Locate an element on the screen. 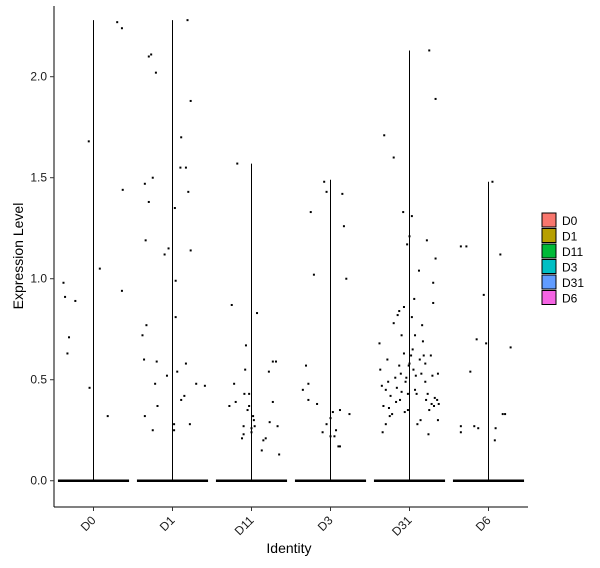 Image resolution: width=600 pixels, height=568 pixels. x-axis-title: Identity is located at coordinates (288, 548).